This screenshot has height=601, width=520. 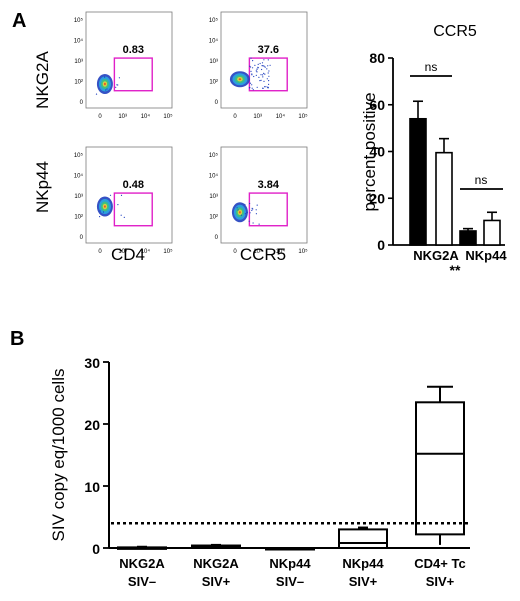 What do you see at coordinates (216, 566) in the screenshot?
I see `box-group-1: NKG2A SIV+` at bounding box center [216, 566].